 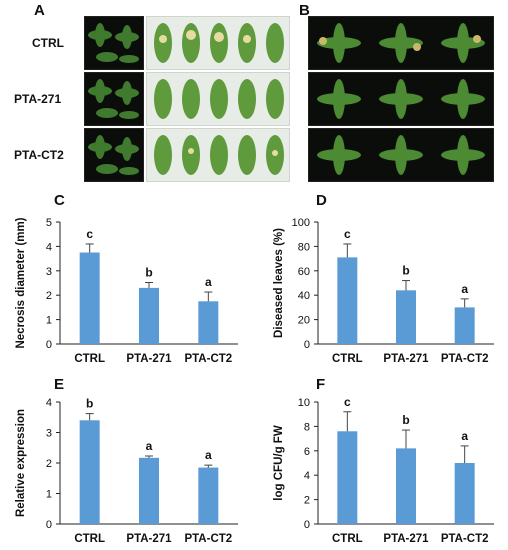 I want to click on row-label-ptact2: PTA-CT2, so click(x=39, y=155).